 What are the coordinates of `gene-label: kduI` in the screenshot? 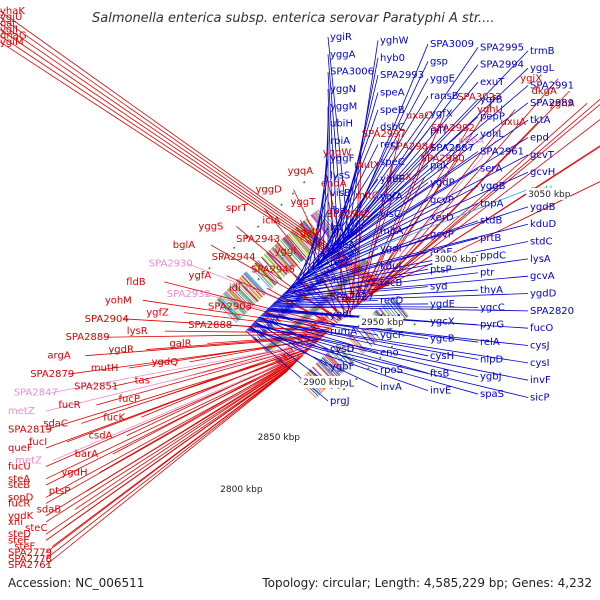 It's located at (390, 266).